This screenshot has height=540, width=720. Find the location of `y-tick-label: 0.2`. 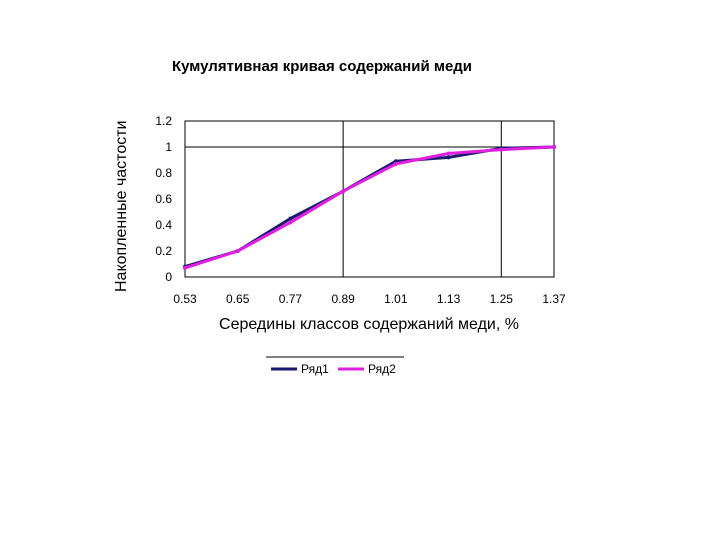

y-tick-label: 0.2 is located at coordinates (163, 251).